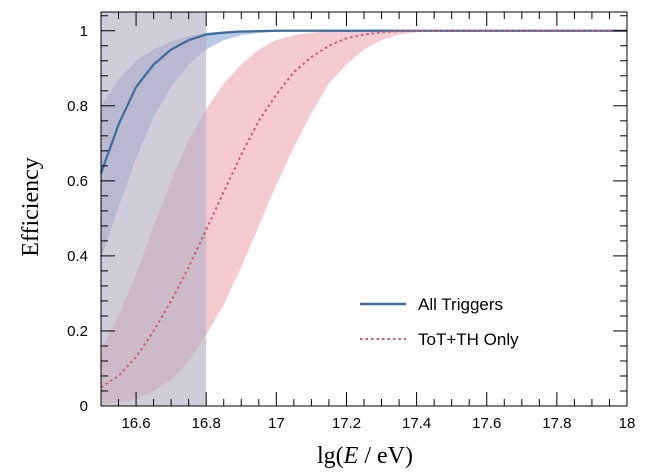 Image resolution: width=648 pixels, height=472 pixels. I want to click on y-tick-label: 0.6, so click(77, 181).